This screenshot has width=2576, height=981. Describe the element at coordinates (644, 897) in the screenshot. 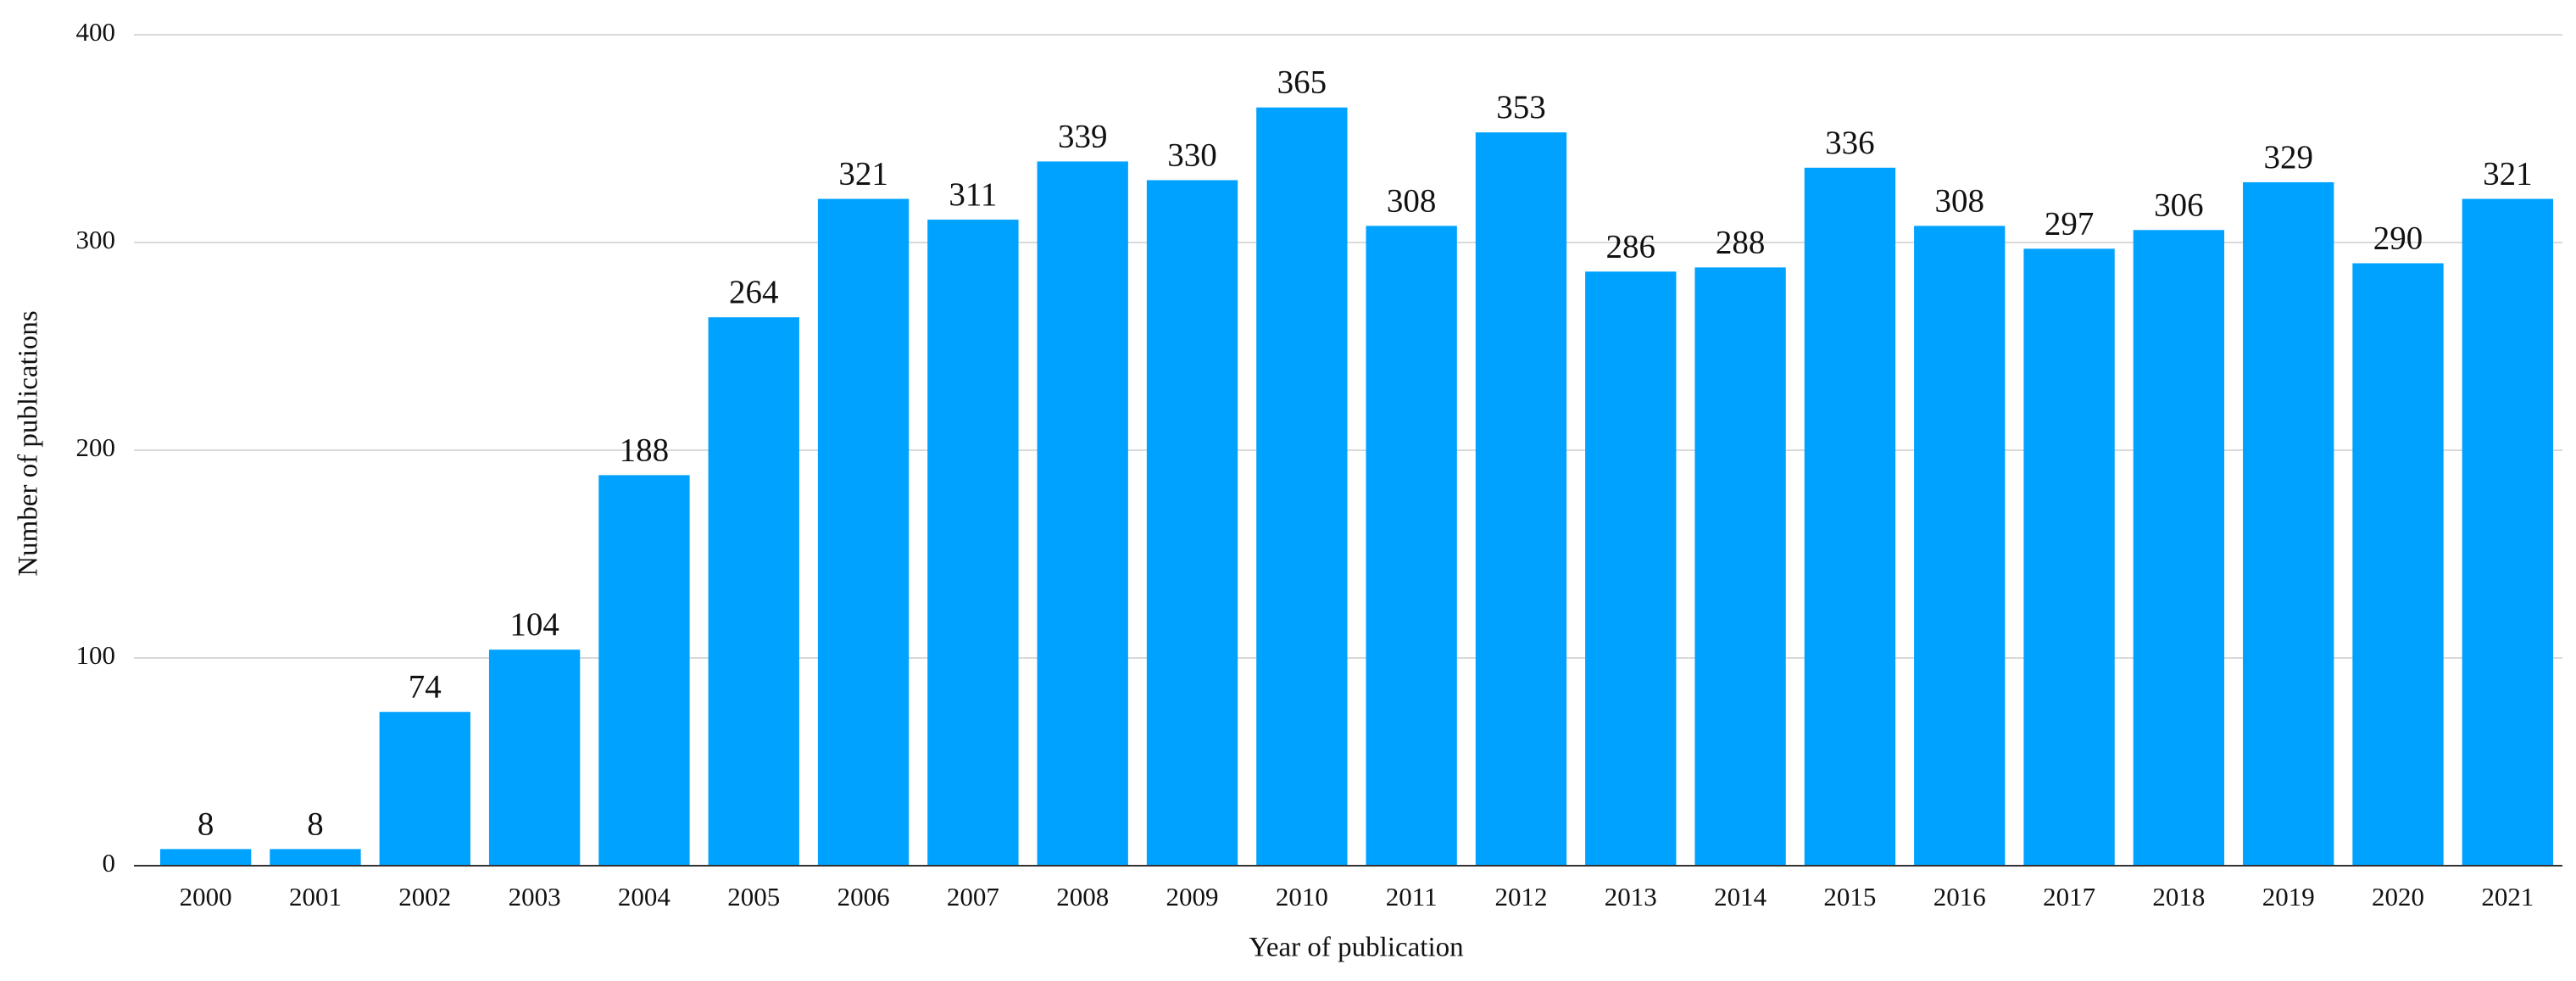

I see `x-tick-label: 2004` at that location.